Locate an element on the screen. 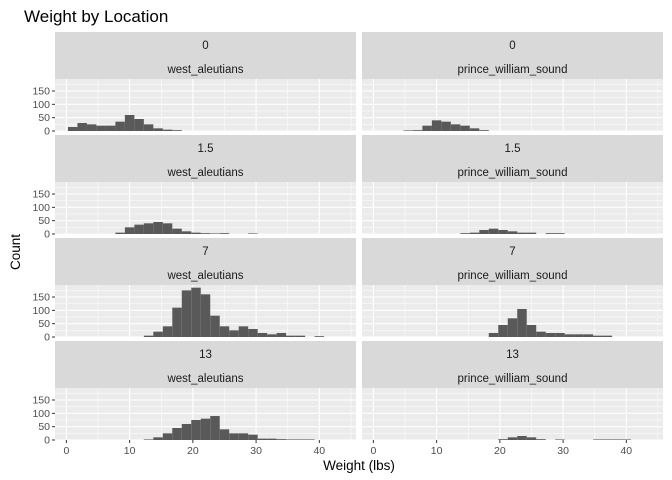 This screenshot has width=672, height=480. x-tick-label: 40 is located at coordinates (626, 451).